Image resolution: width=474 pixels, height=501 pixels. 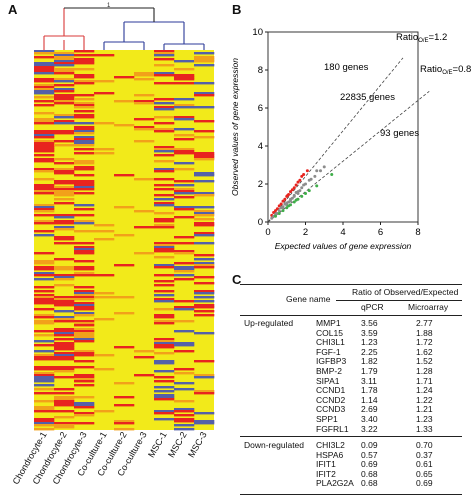 What do you see at coordinates (372, 307) in the screenshot?
I see `header-qpcr: qPCR` at bounding box center [372, 307].